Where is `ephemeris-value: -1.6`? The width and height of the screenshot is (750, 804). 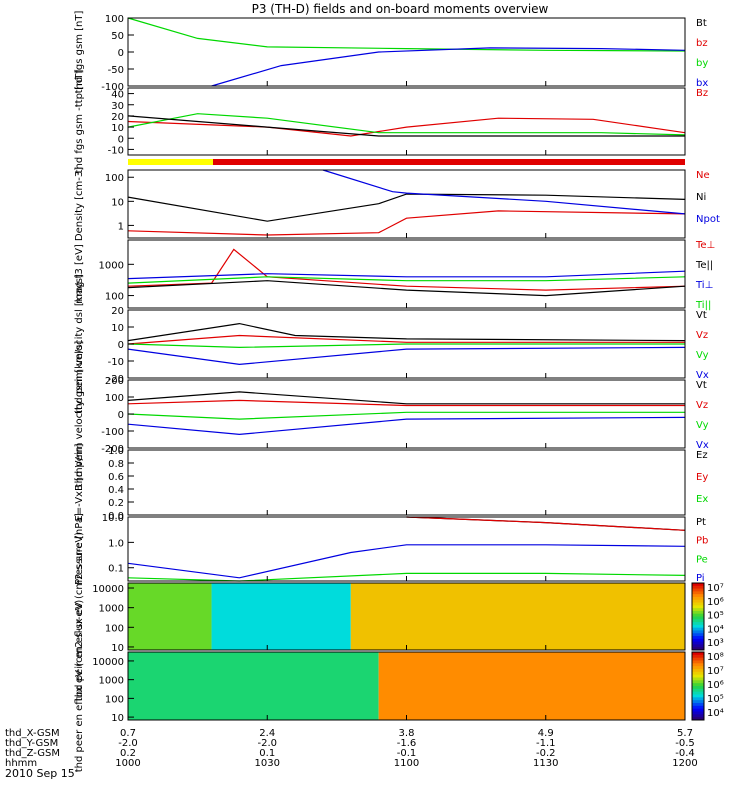
ephemeris-value: -1.6 is located at coordinates (407, 743).